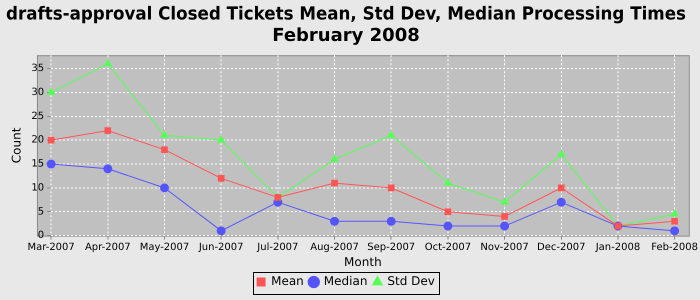 Image resolution: width=700 pixels, height=300 pixels. Describe the element at coordinates (674, 248) in the screenshot. I see `x-tick-label: Feb-2008` at that location.